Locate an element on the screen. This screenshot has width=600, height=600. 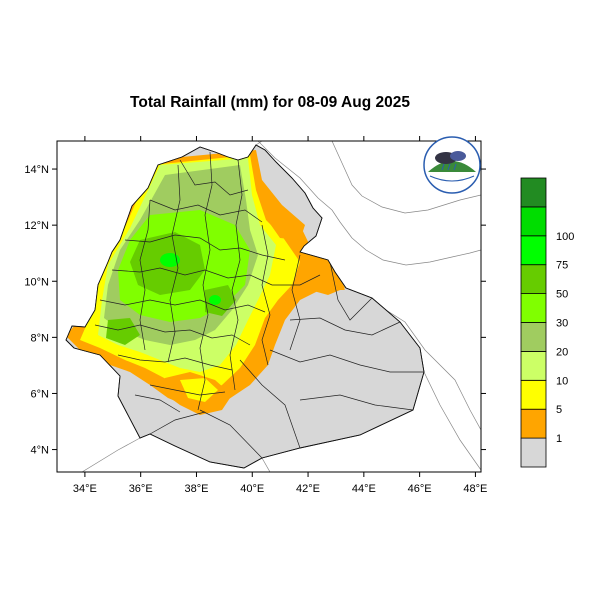
y-tick-label: 6°N is located at coordinates (40, 394).